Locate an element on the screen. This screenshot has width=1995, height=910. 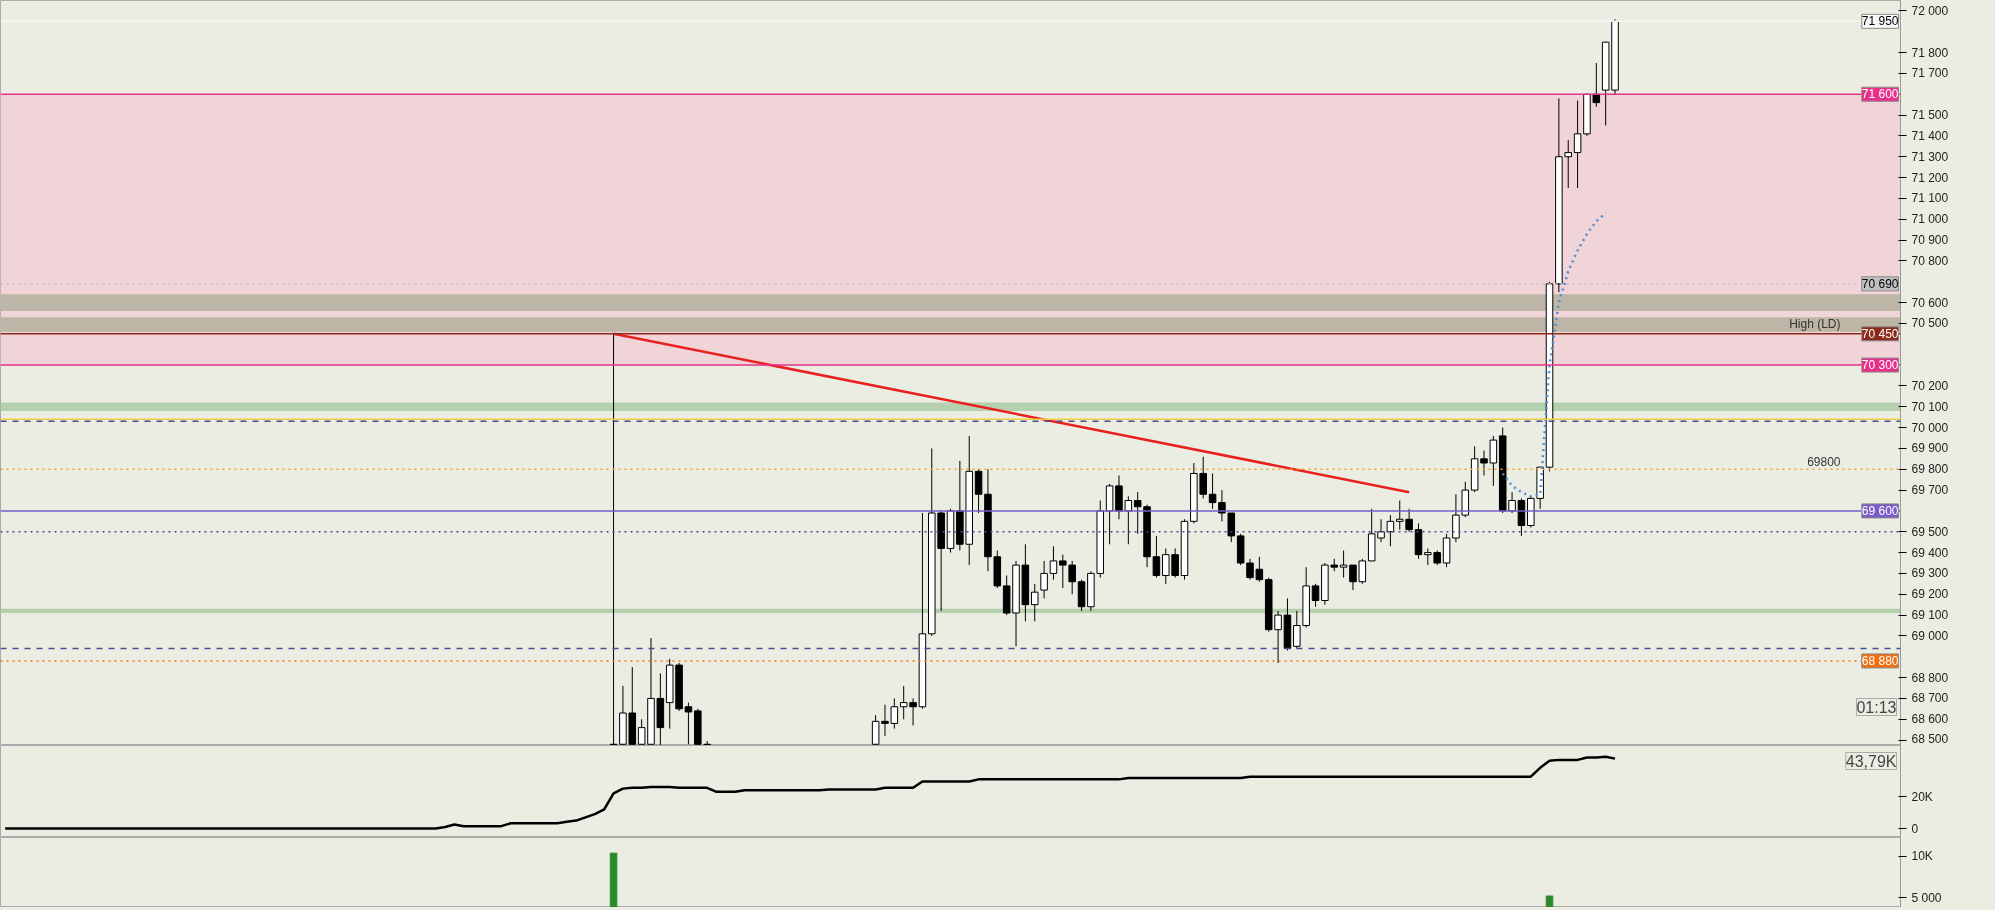
y-tick-label: 71 300 is located at coordinates (1930, 156).